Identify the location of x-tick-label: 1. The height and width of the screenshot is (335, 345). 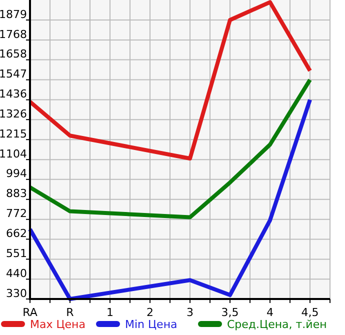
(110, 312).